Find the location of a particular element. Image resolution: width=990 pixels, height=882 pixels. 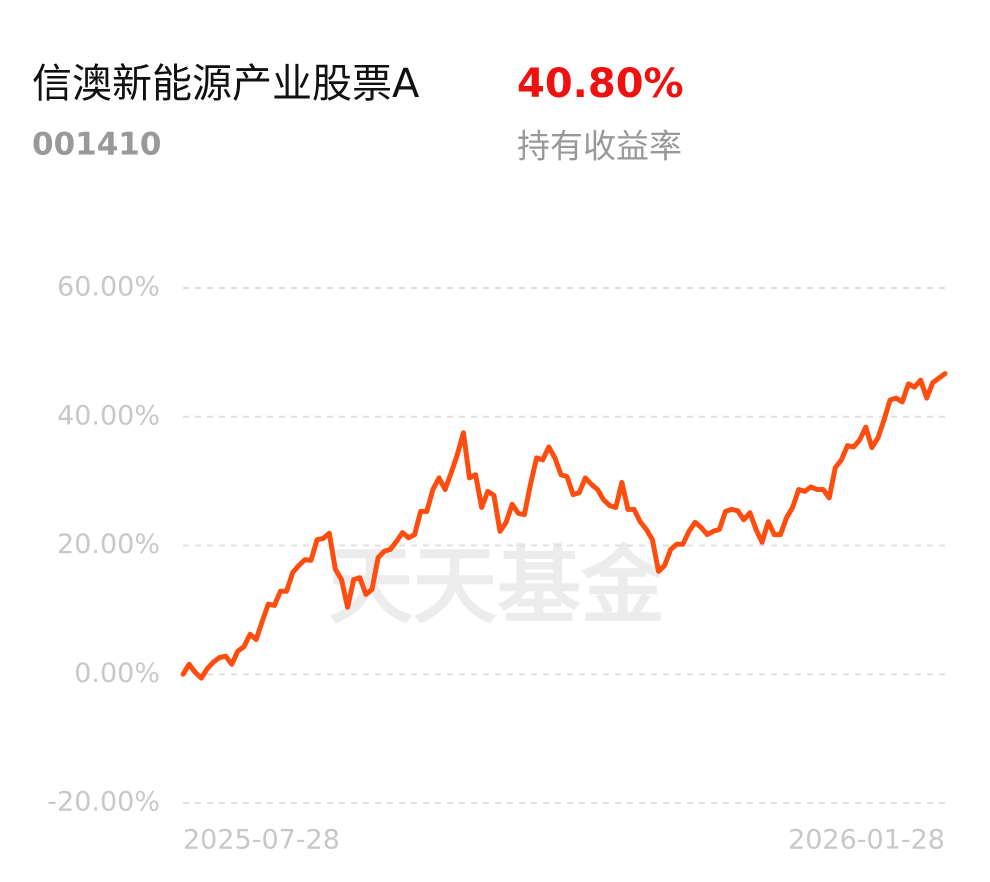

y-tick-label: 60.00% is located at coordinates (108, 287).